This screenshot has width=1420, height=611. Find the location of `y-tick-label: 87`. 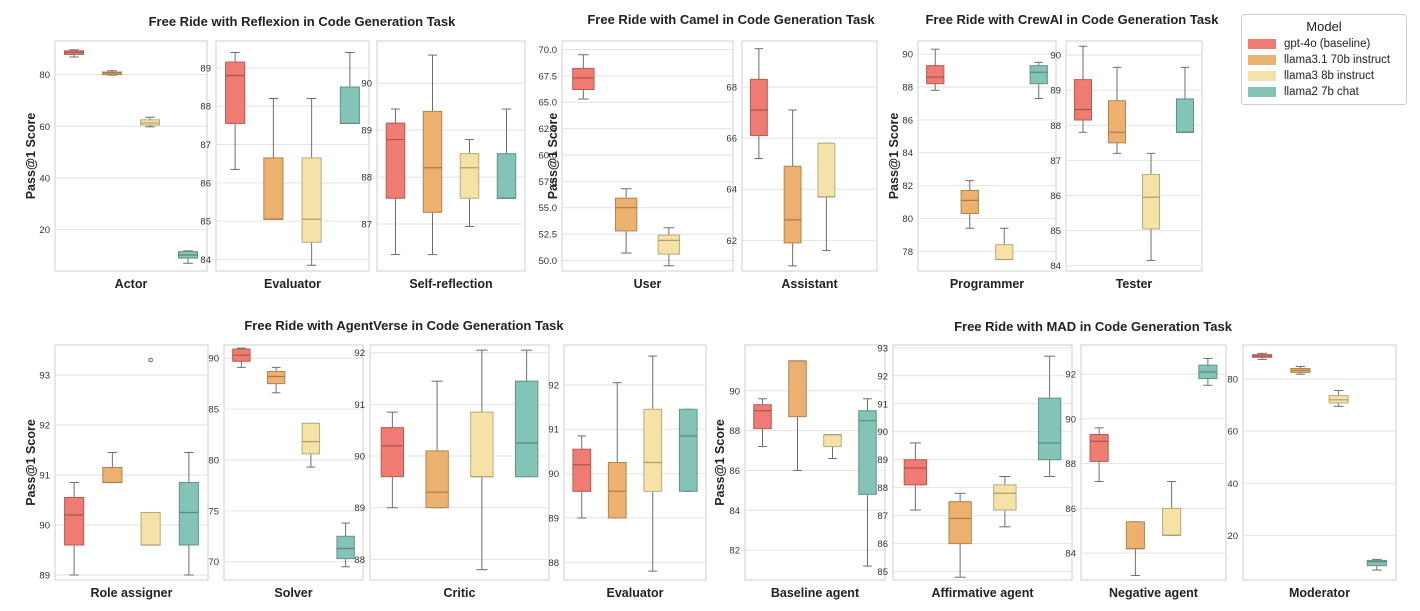

y-tick-label: 87 is located at coordinates (205, 145).